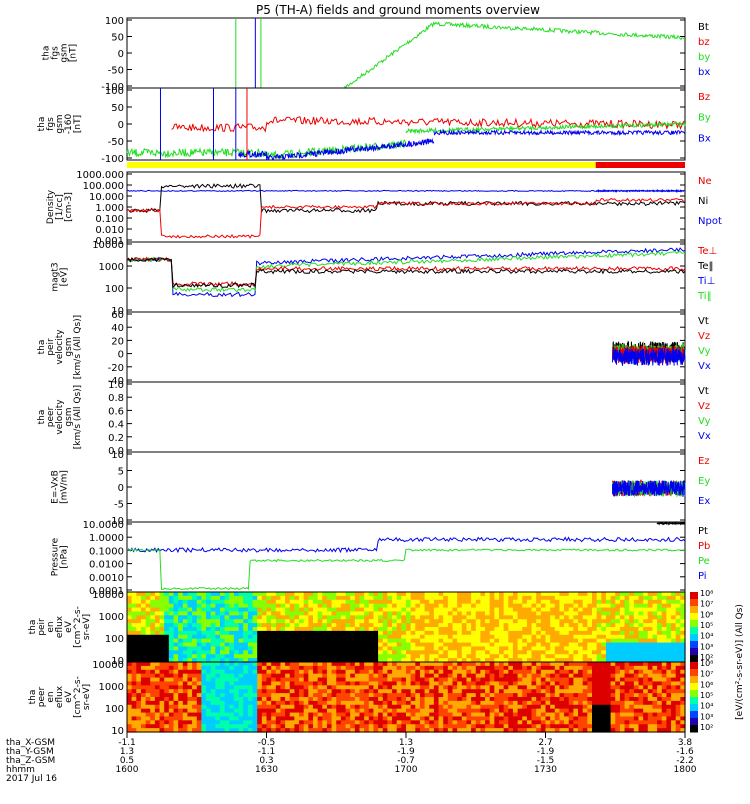 Image resolution: width=750 pixels, height=804 pixels. What do you see at coordinates (428, 124) in the screenshot?
I see `bz-trace` at bounding box center [428, 124].